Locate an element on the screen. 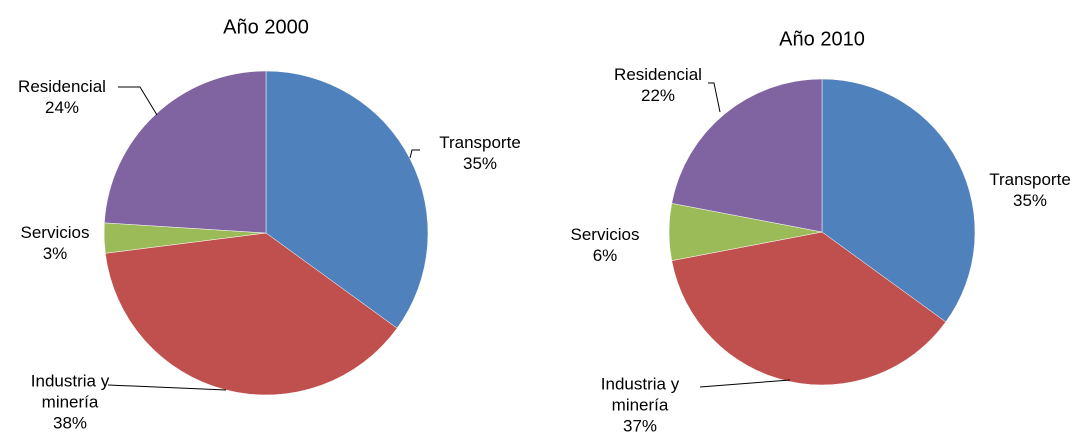  data-label: Industria y minería 38% is located at coordinates (70, 402).